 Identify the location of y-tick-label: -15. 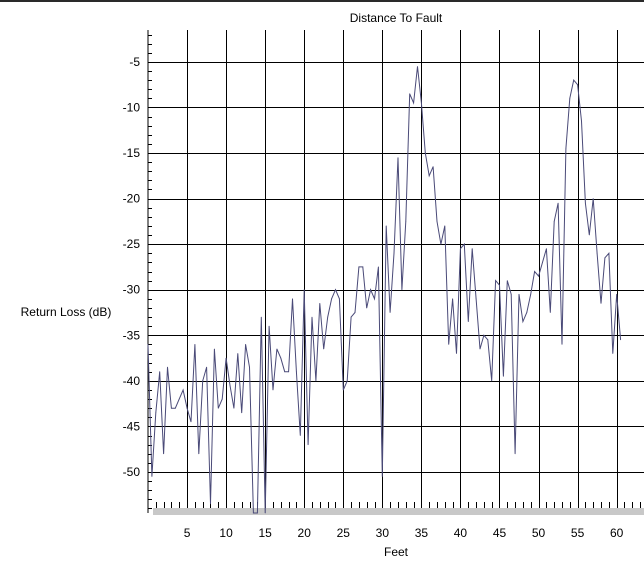
(132, 153).